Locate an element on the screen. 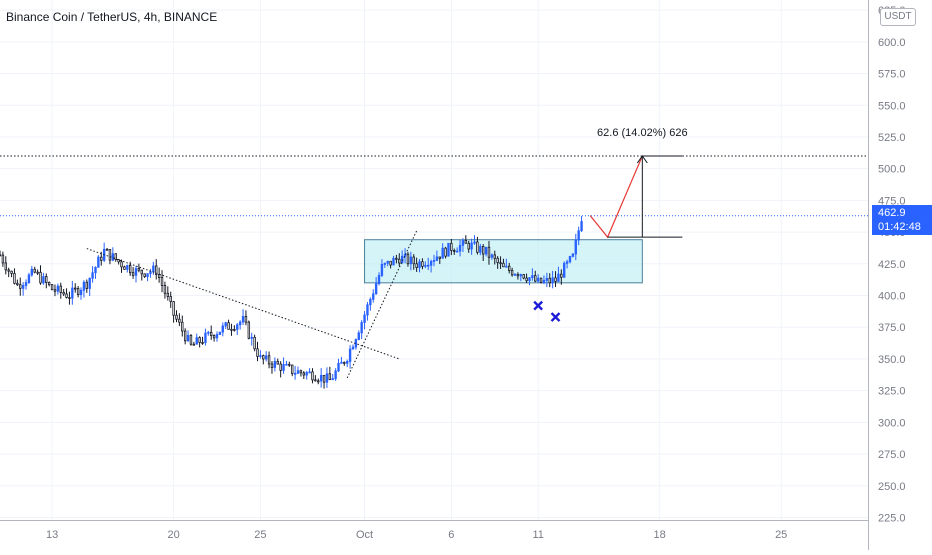 This screenshot has width=932, height=555. x-tick-label: Oct is located at coordinates (364, 535).